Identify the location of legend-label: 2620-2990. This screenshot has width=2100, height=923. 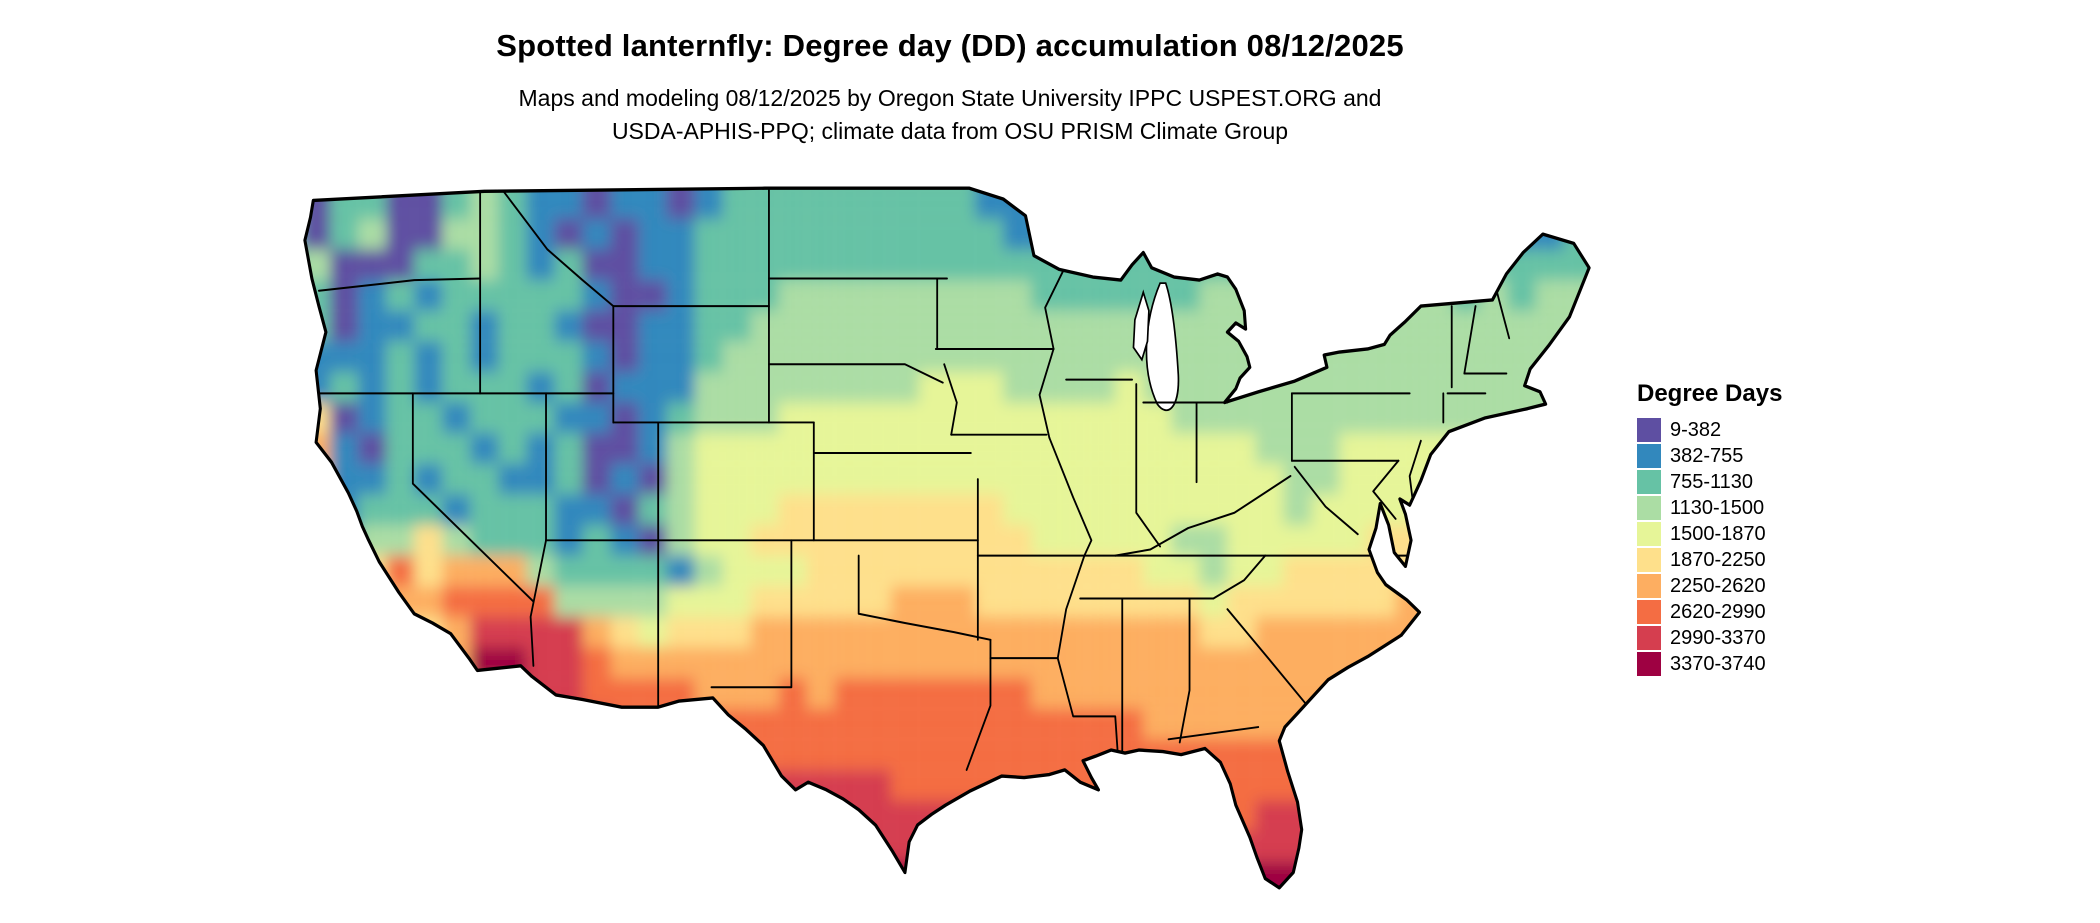
(1718, 612).